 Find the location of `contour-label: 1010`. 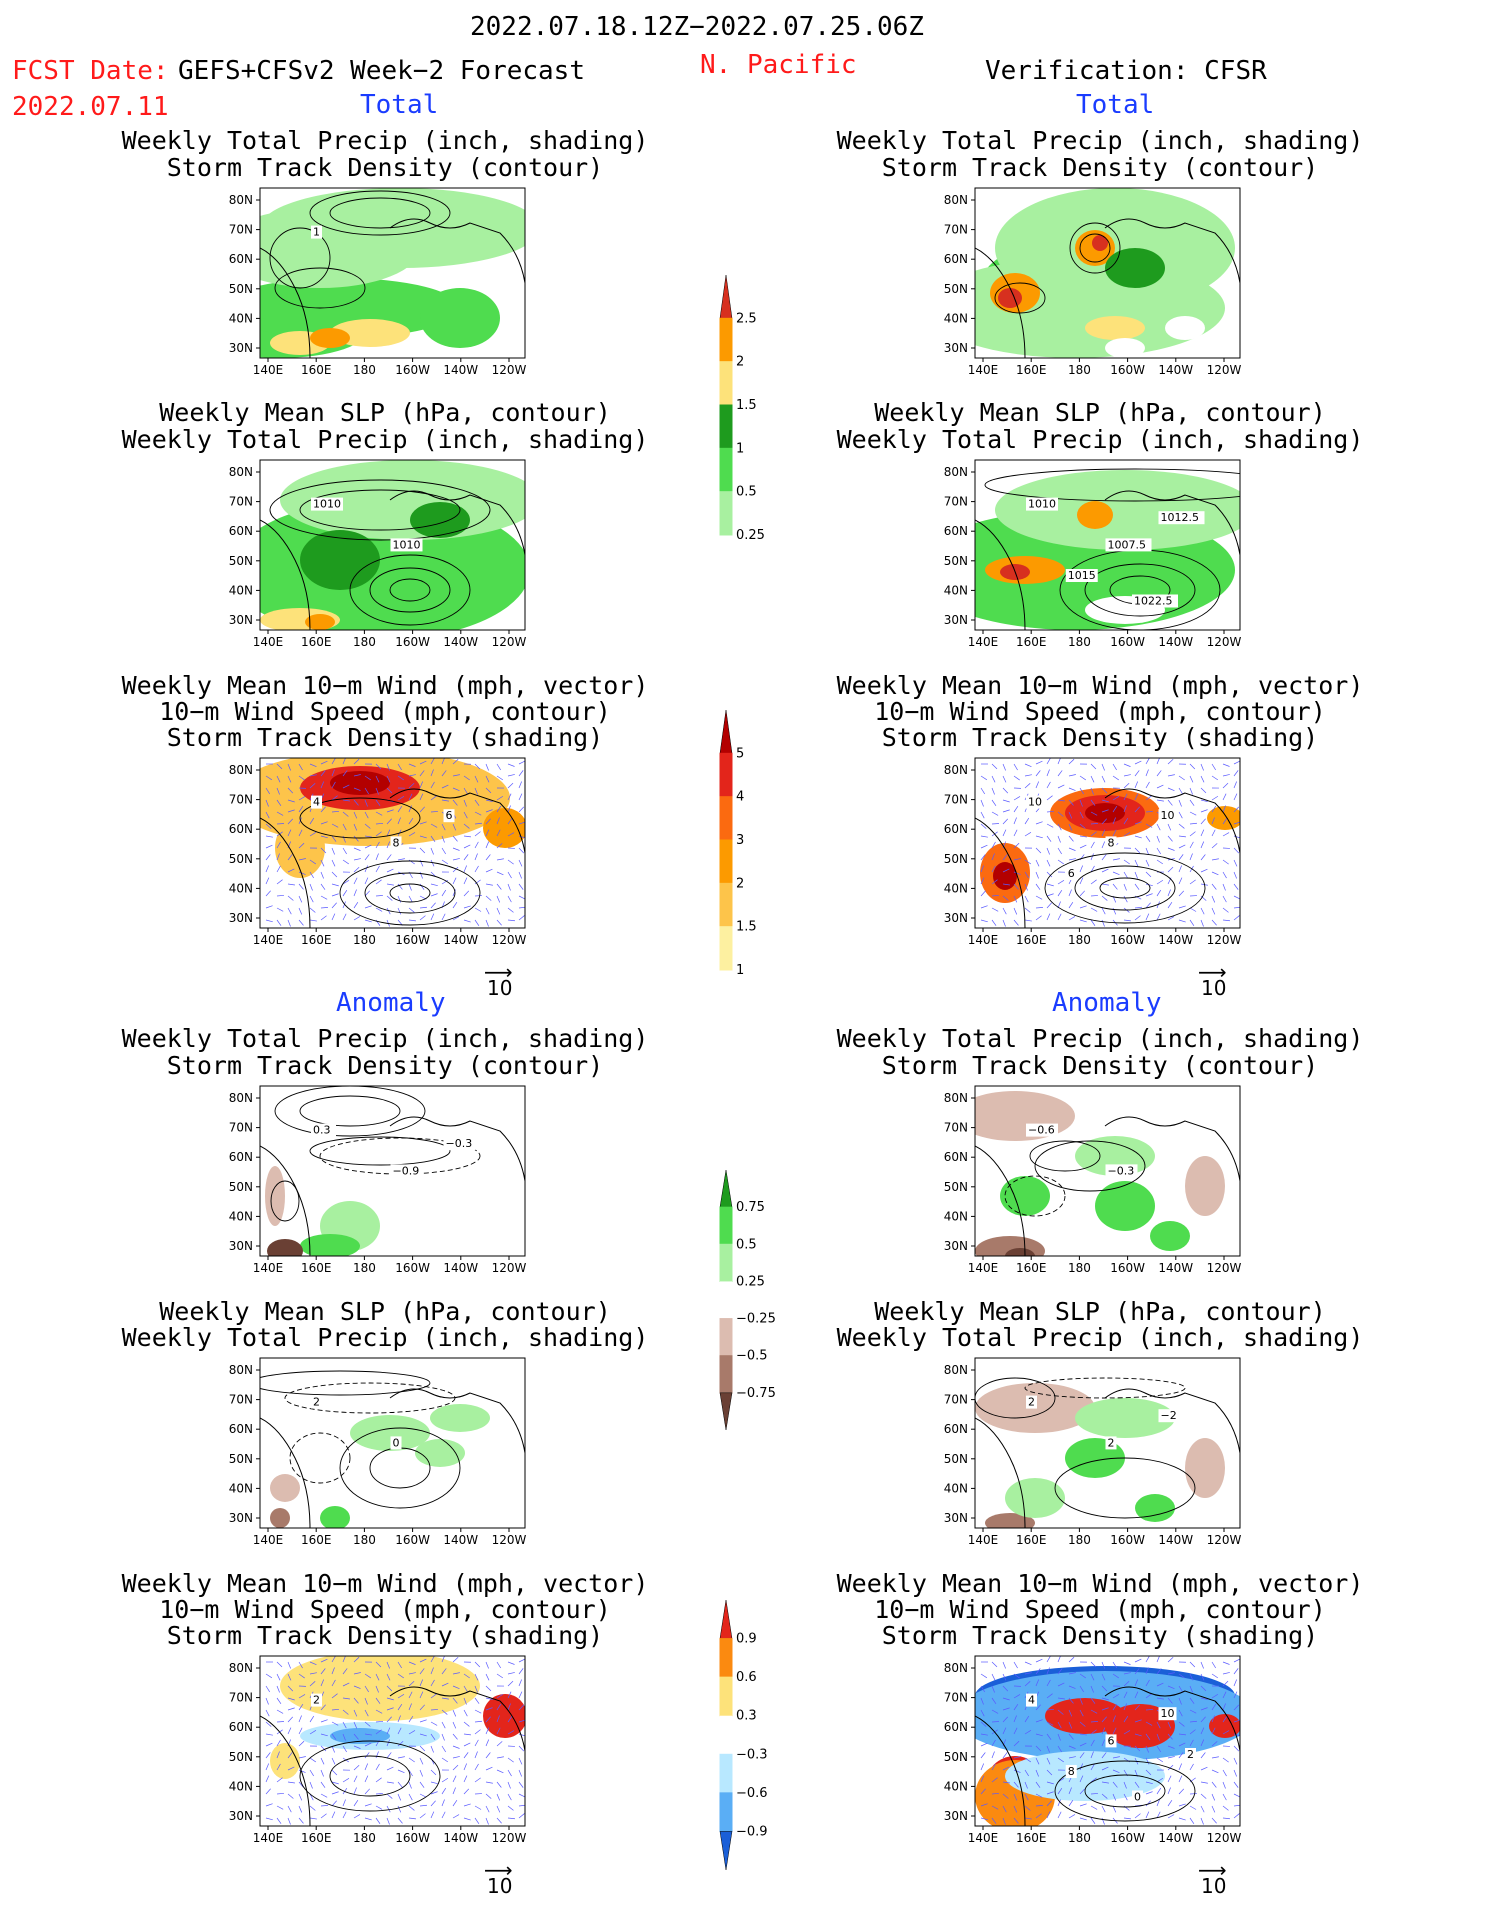

contour-label: 1010 is located at coordinates (327, 504).